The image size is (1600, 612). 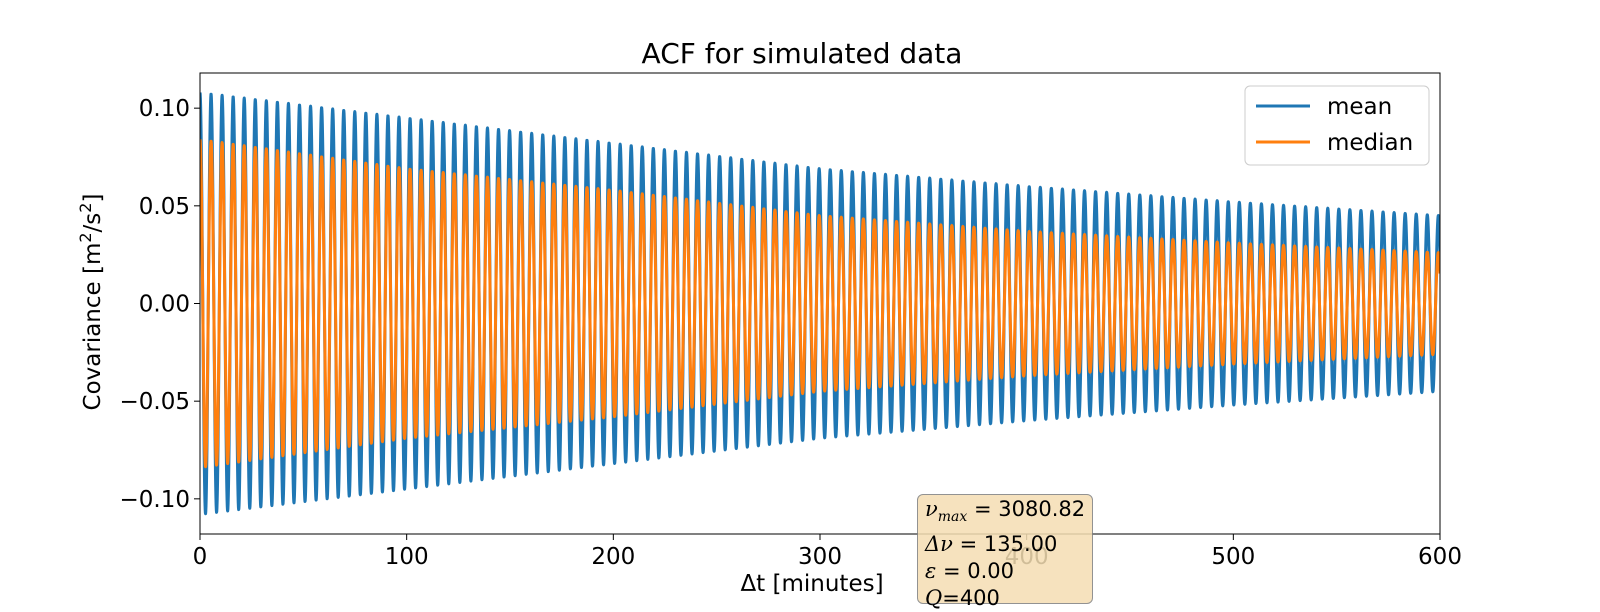 What do you see at coordinates (200, 557) in the screenshot?
I see `x-tick-label: 0` at bounding box center [200, 557].